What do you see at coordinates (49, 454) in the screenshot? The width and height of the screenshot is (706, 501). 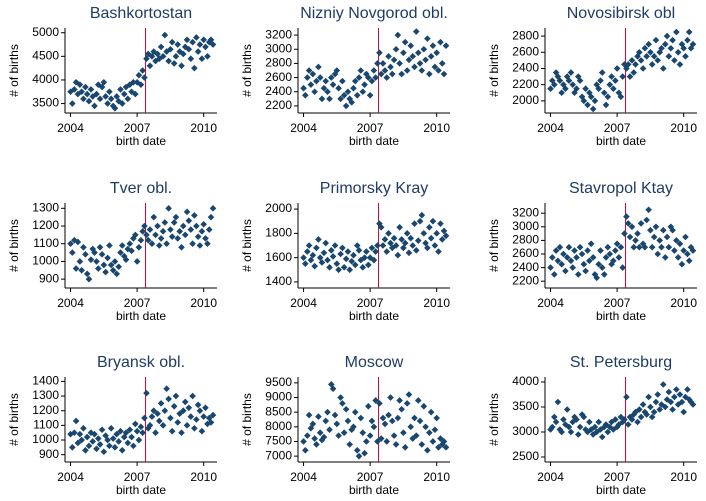 I see `y-tick-label: 900` at bounding box center [49, 454].